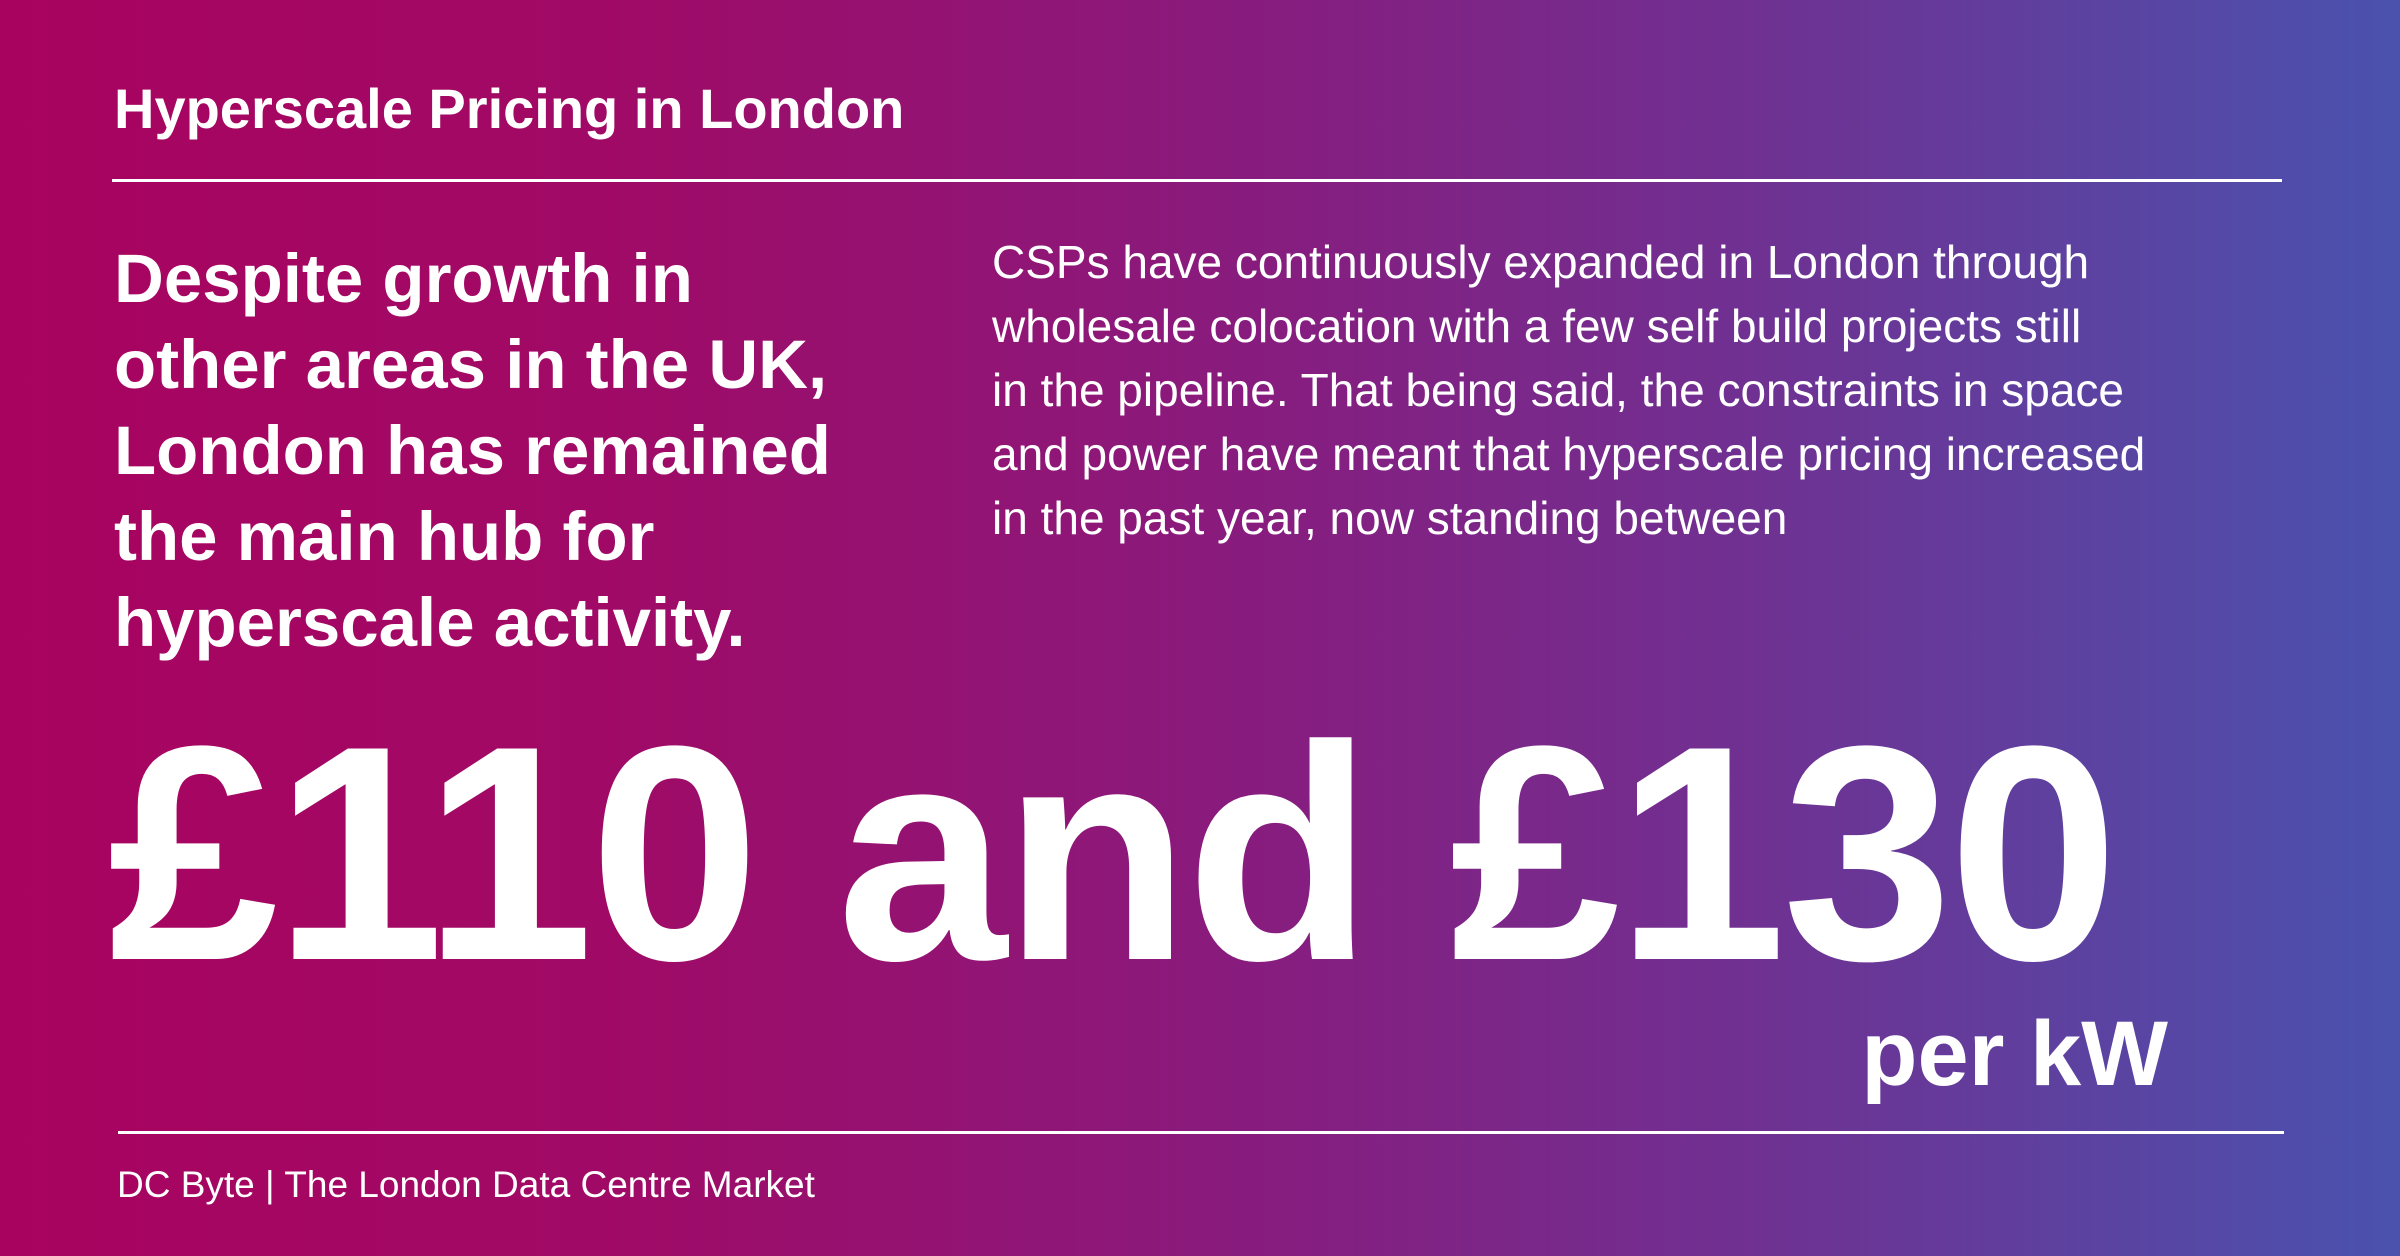 Image resolution: width=2400 pixels, height=1256 pixels. Describe the element at coordinates (466, 1184) in the screenshot. I see `source-footer: DC Byte | The London Data Centre Market` at that location.